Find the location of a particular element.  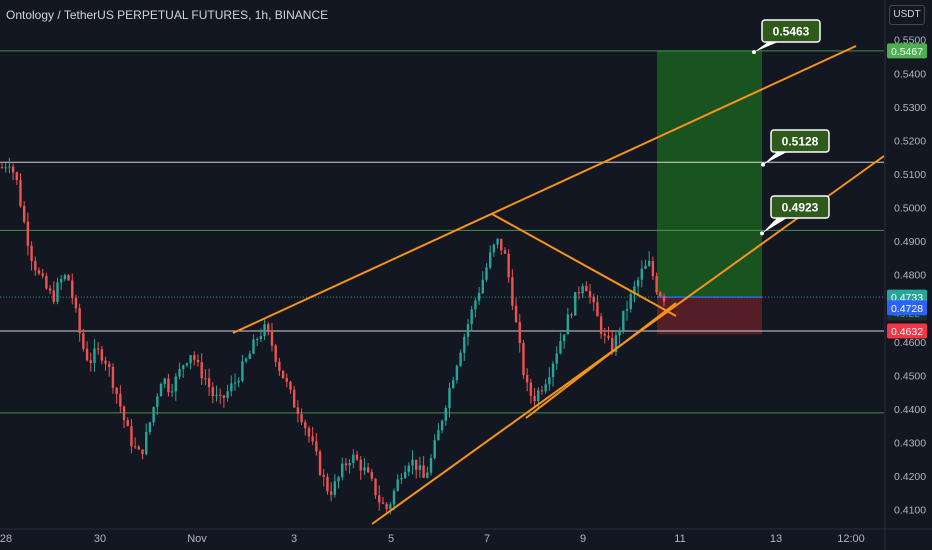

price-tick-label: 0.4100 is located at coordinates (910, 511).